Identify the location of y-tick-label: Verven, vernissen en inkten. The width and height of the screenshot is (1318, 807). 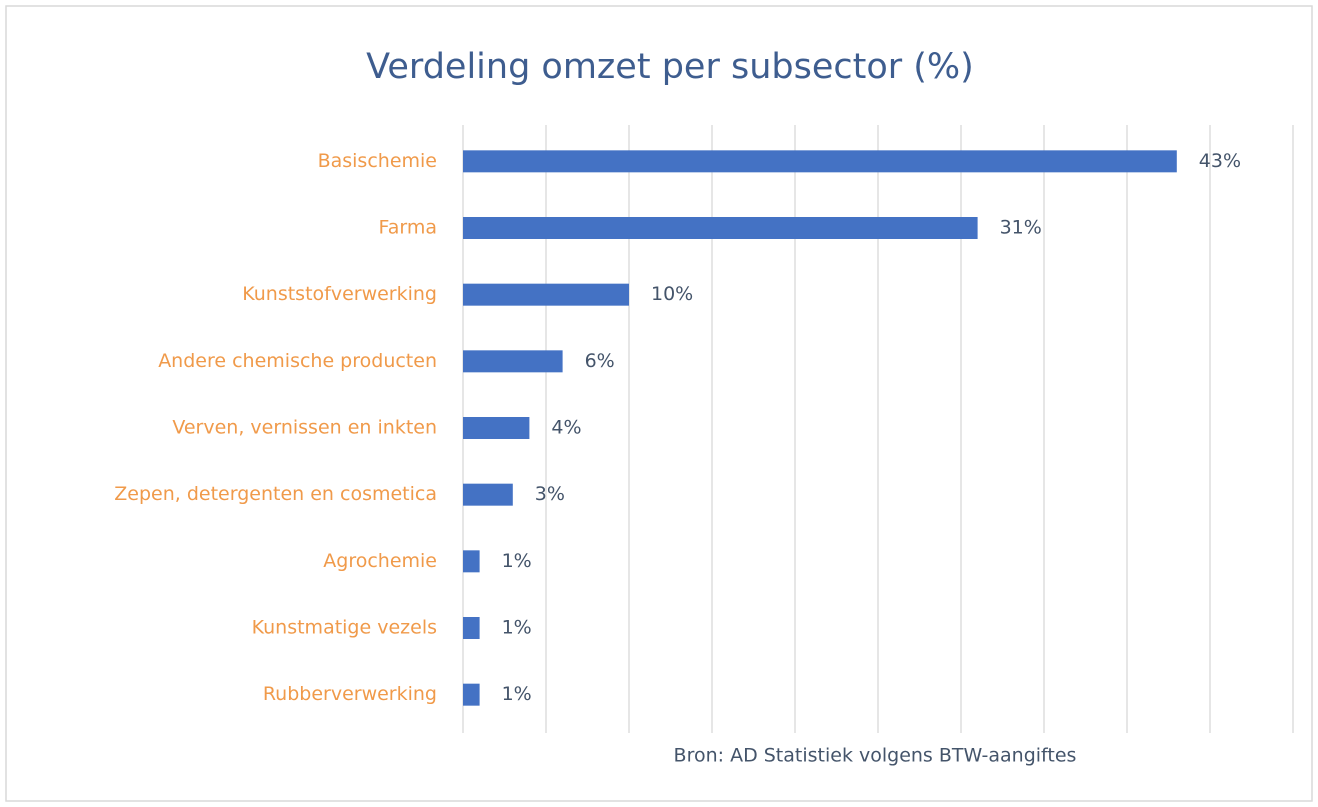
(304, 428).